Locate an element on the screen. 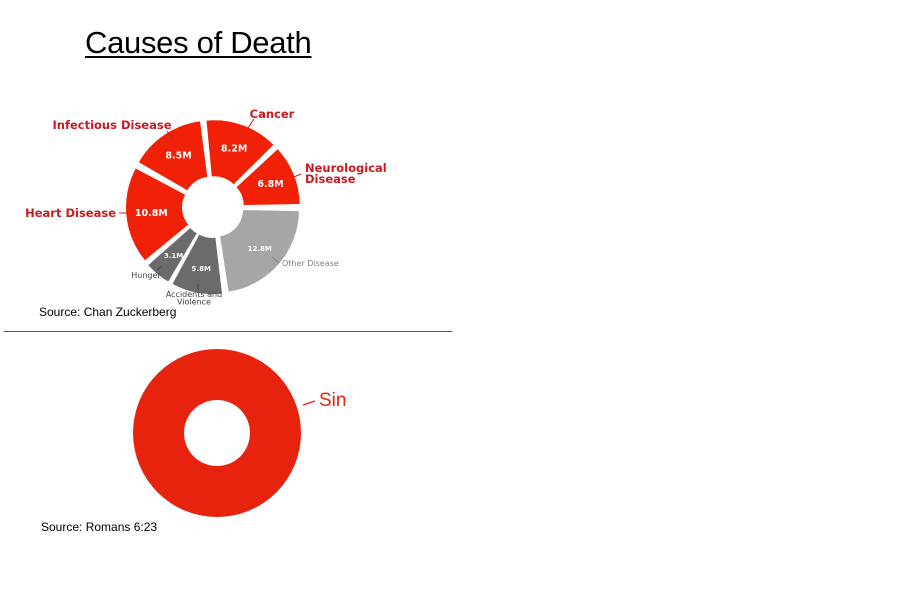  value-label-cancer: 8.2M is located at coordinates (234, 149).